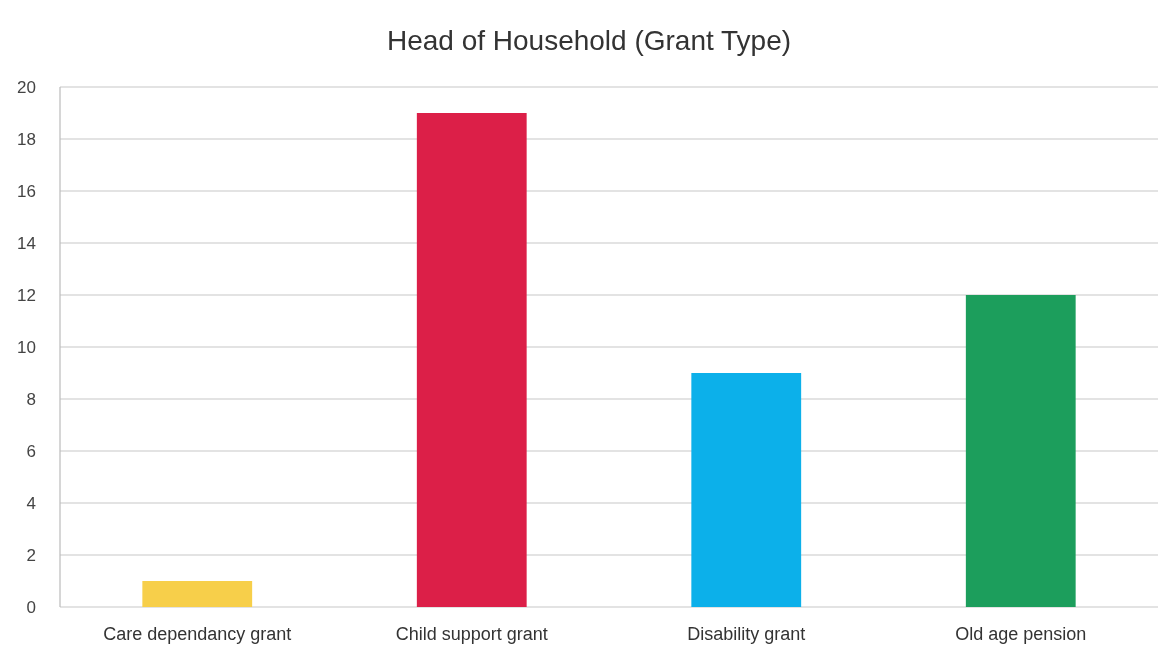 This screenshot has width=1158, height=652. What do you see at coordinates (26, 139) in the screenshot?
I see `y-tick-label: 18` at bounding box center [26, 139].